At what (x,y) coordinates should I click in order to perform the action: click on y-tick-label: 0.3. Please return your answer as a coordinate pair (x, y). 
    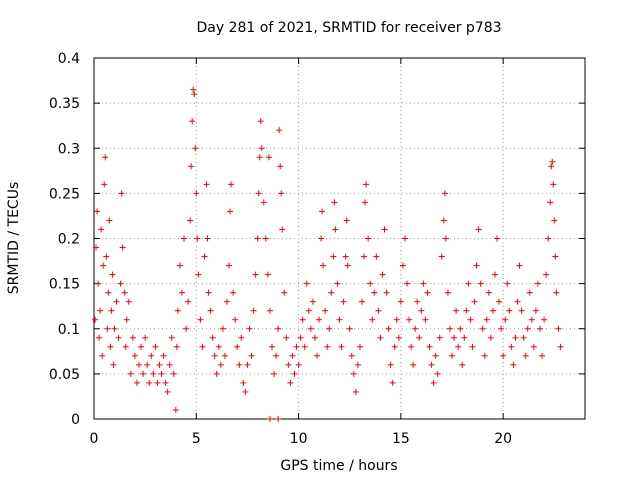
    Looking at the image, I should click on (69, 149).